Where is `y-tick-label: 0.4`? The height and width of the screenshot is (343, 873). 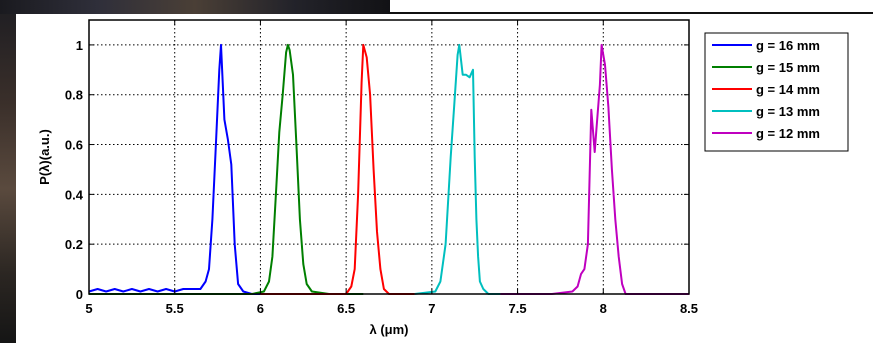
y-tick-label: 0.4 is located at coordinates (74, 194).